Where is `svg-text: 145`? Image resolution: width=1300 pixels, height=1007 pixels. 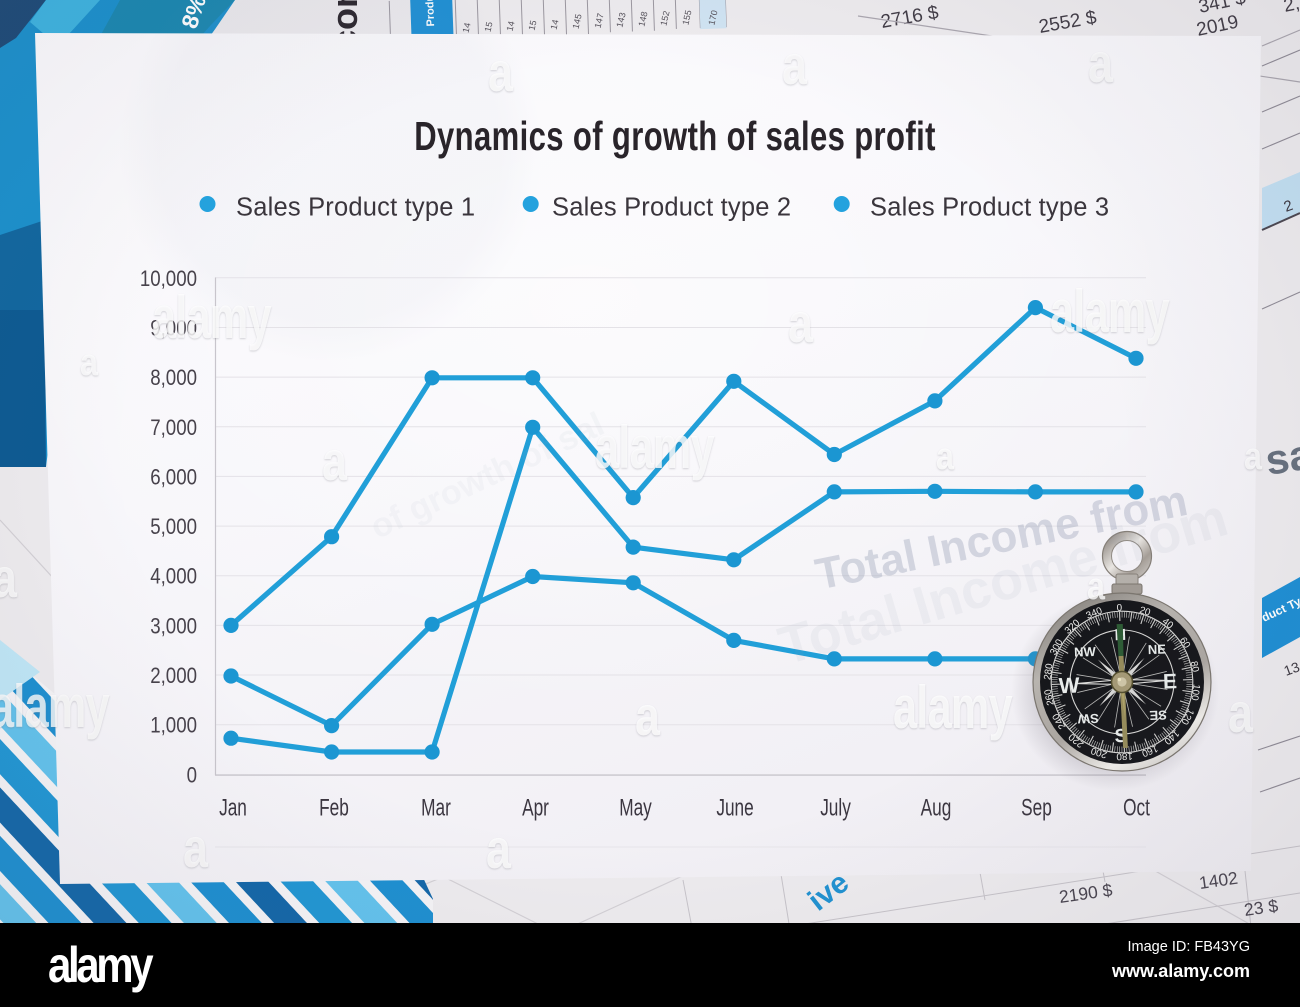 svg-text: 145 is located at coordinates (577, 21).